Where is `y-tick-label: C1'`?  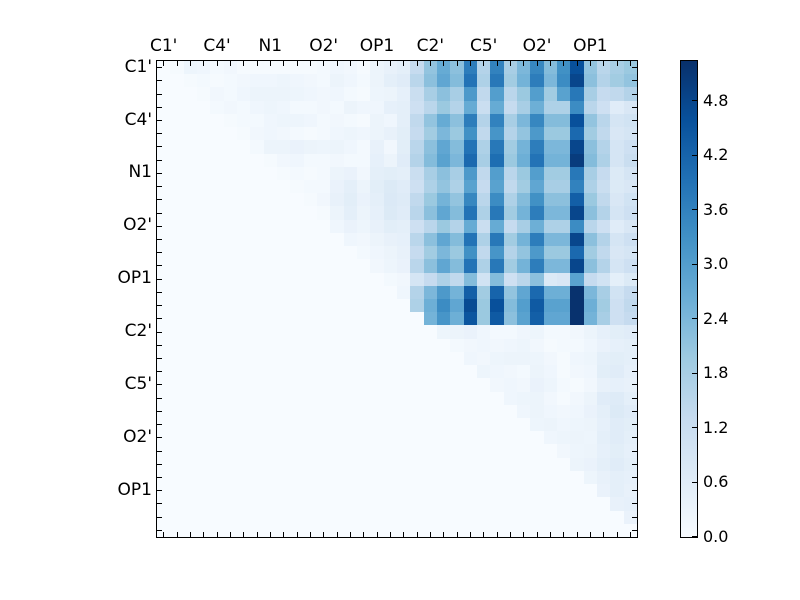
y-tick-label: C1' is located at coordinates (138, 66).